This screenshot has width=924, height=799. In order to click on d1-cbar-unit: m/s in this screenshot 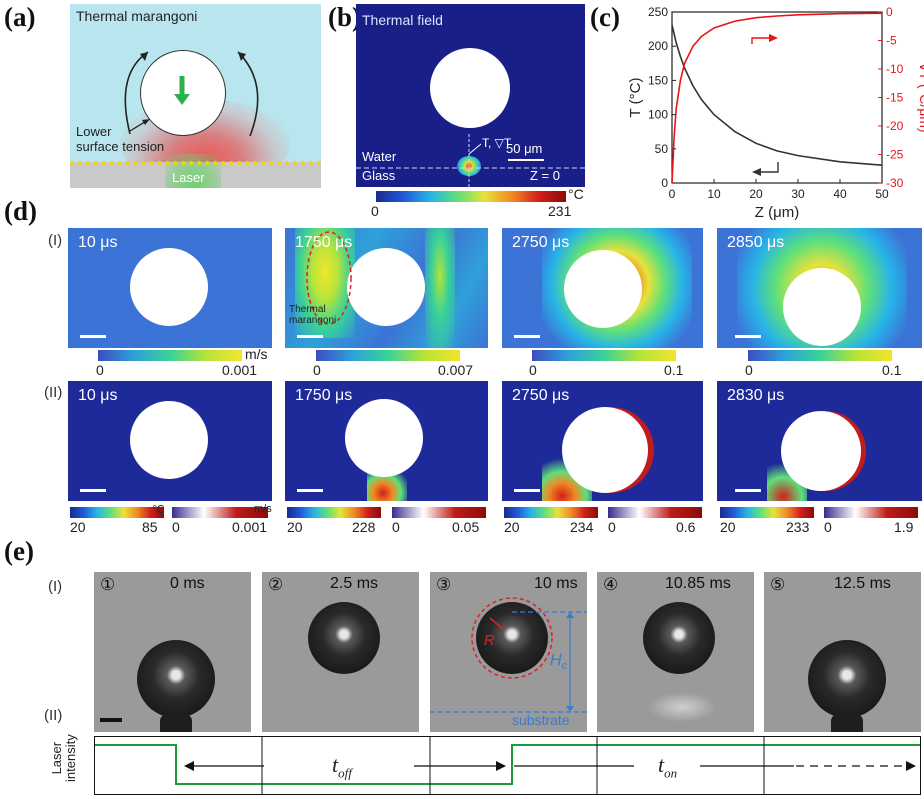, I will do `click(256, 354)`.